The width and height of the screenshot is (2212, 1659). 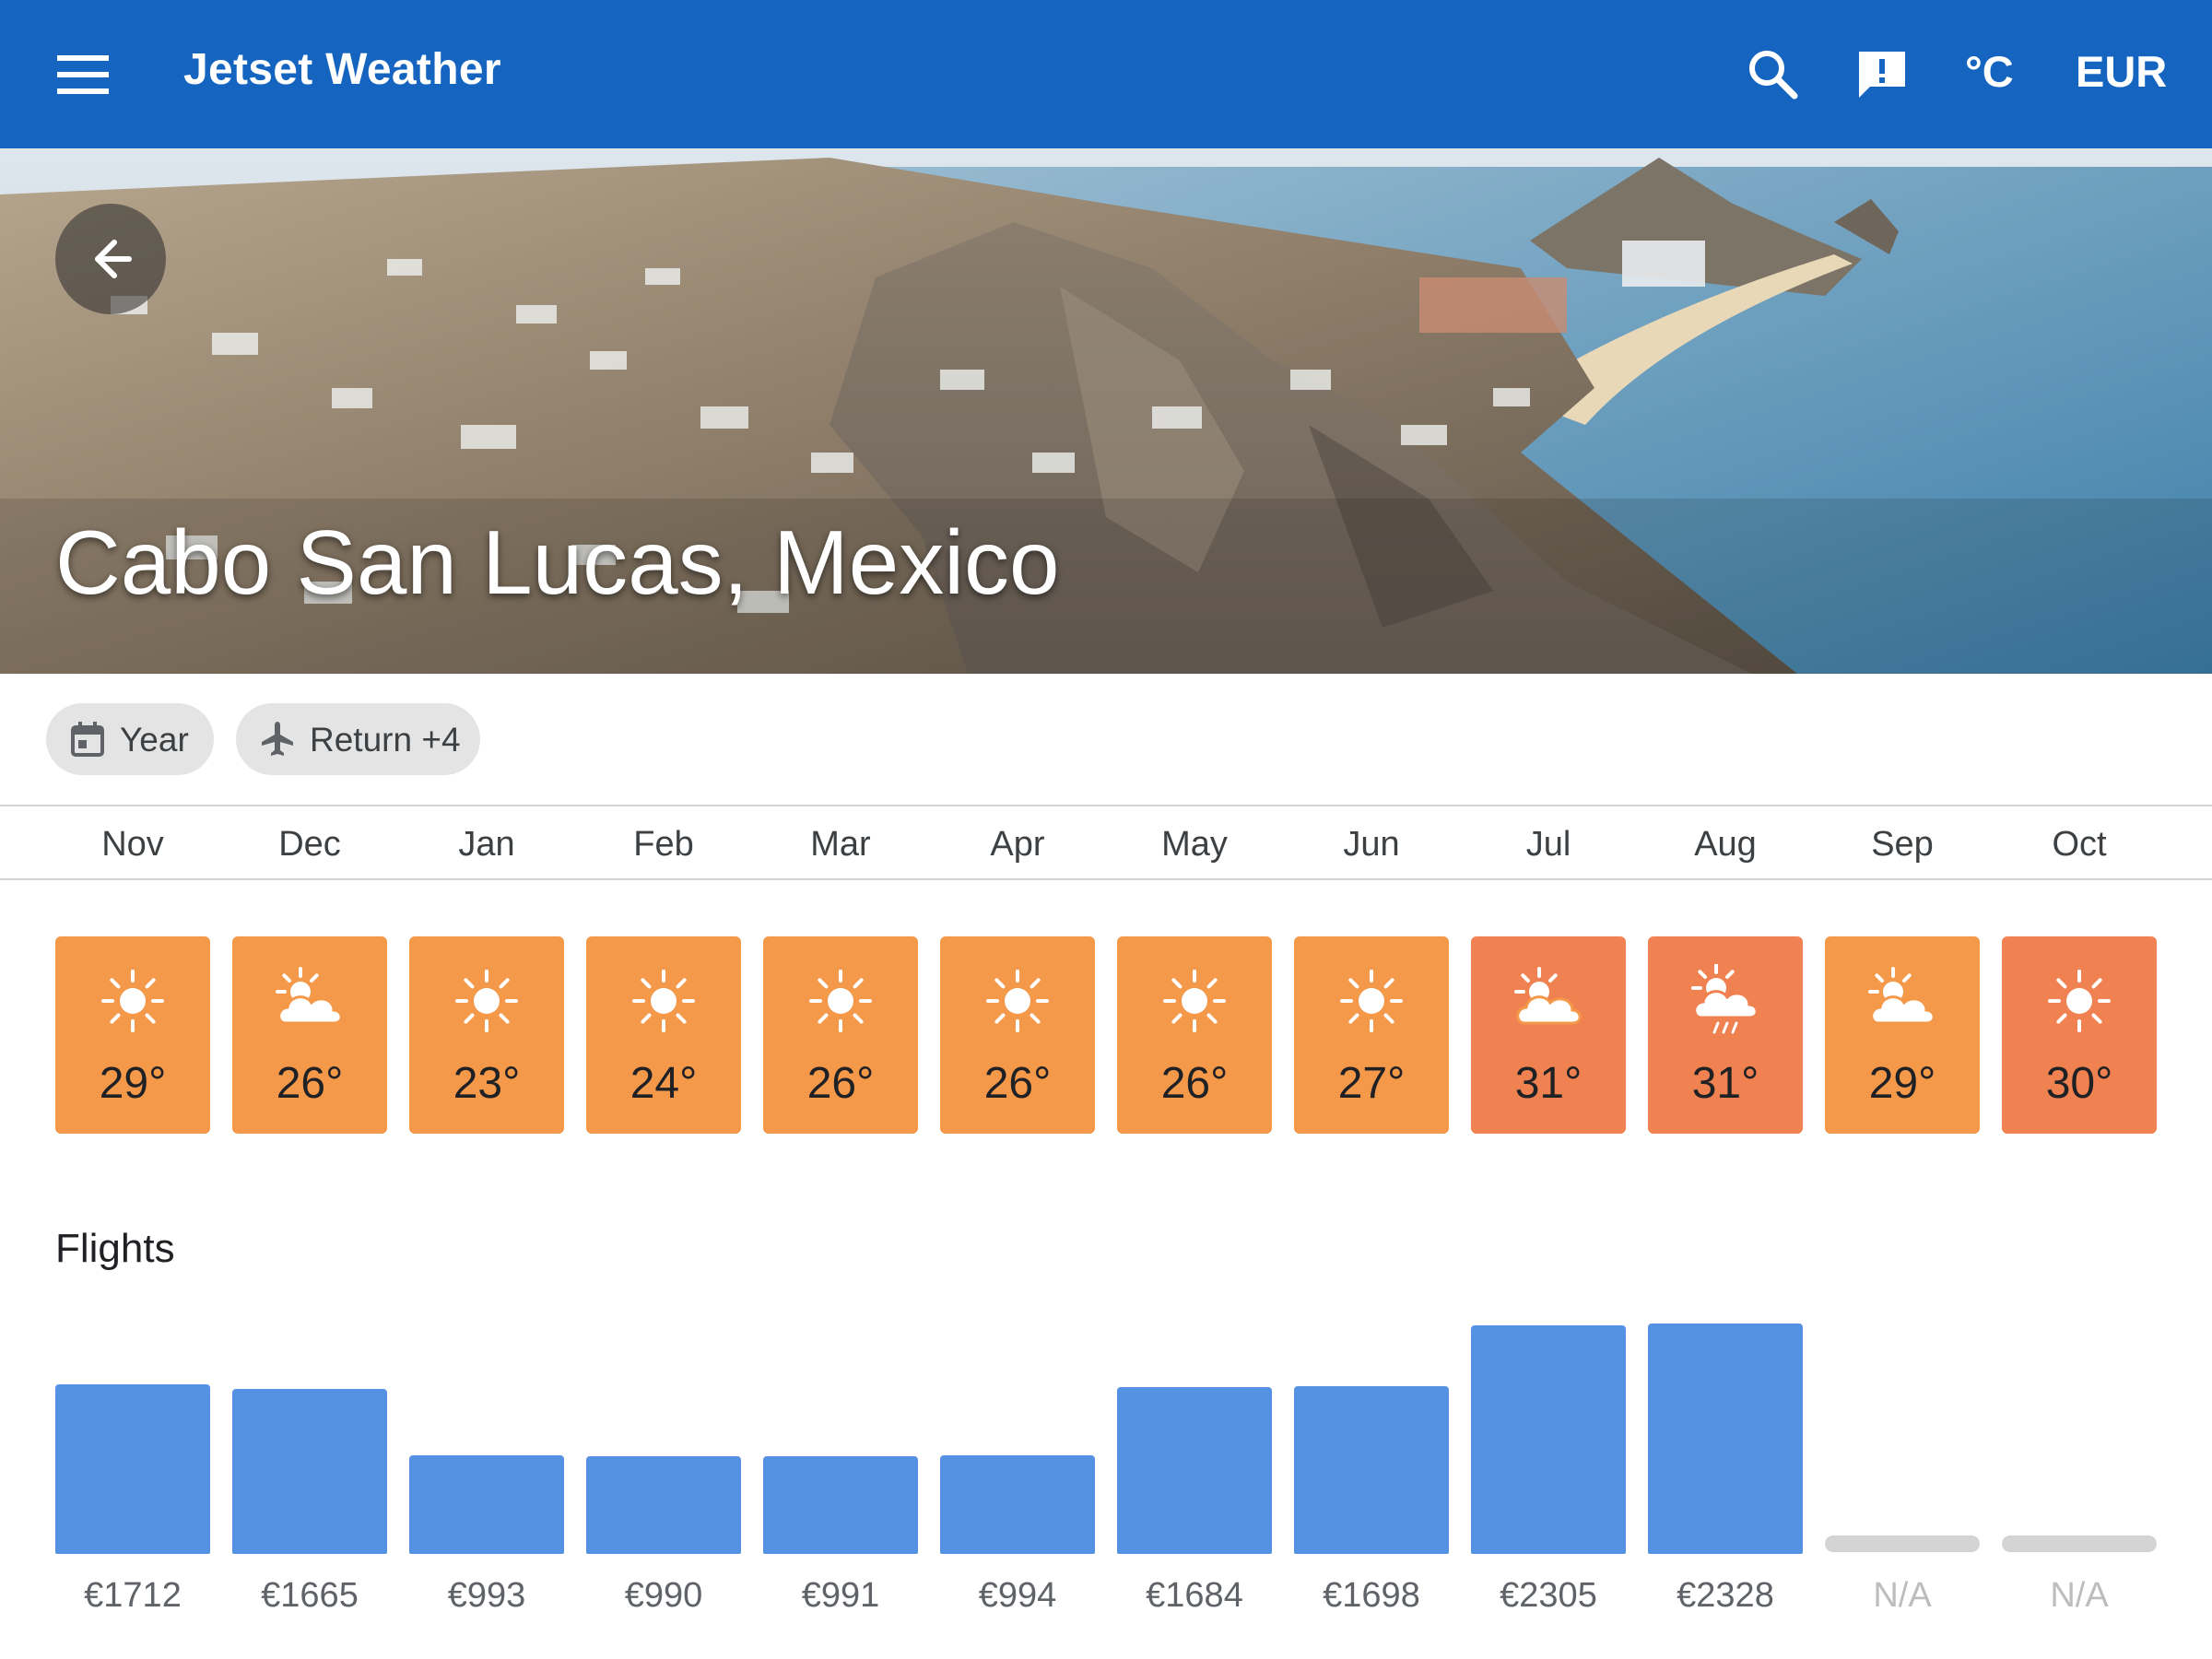 I want to click on flight-price-label-feb: €990, so click(x=663, y=1595).